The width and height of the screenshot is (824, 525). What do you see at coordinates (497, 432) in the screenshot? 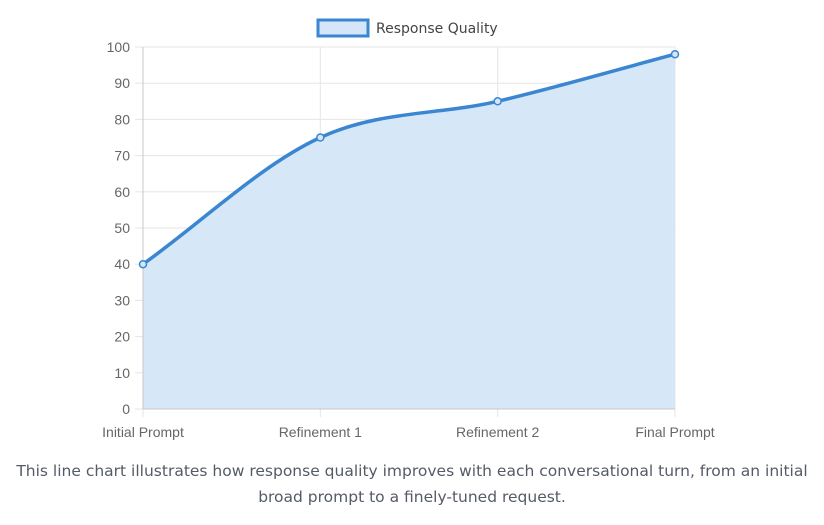
I see `x-tick-label: Refinement 2` at bounding box center [497, 432].